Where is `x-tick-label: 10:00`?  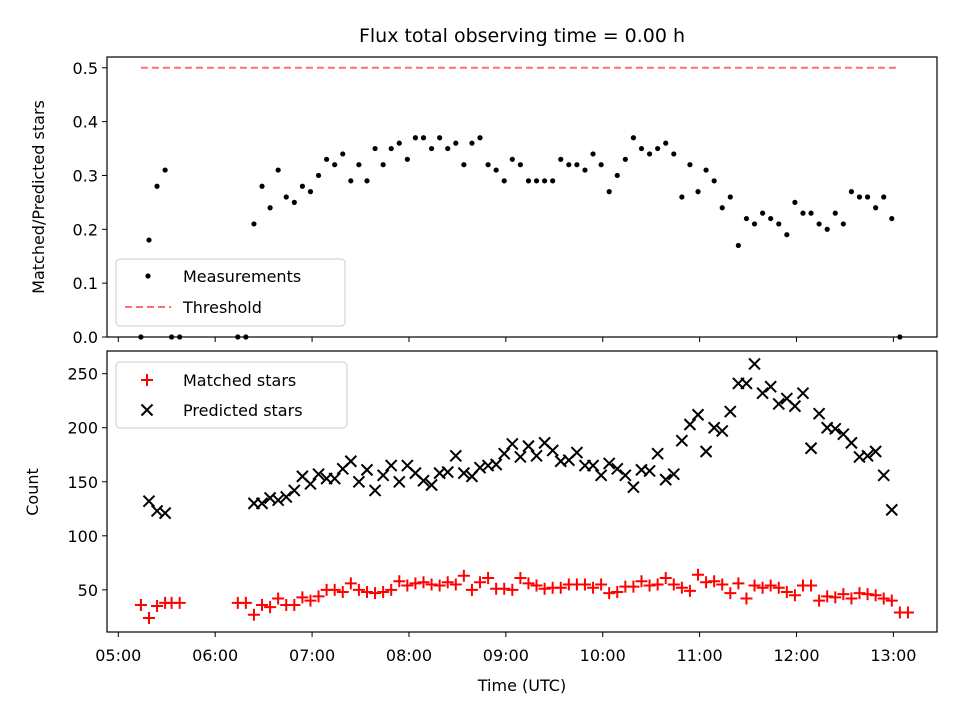 x-tick-label: 10:00 is located at coordinates (603, 655).